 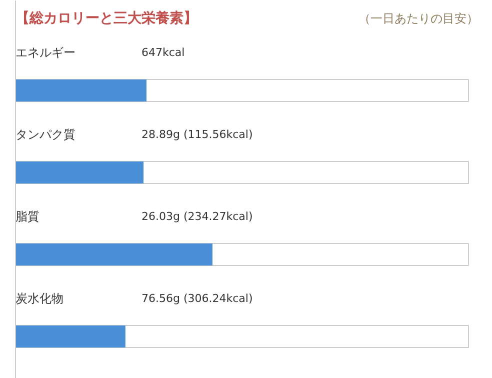 What do you see at coordinates (197, 216) in the screenshot?
I see `annotation: 26.03g (234.27kcal)` at bounding box center [197, 216].